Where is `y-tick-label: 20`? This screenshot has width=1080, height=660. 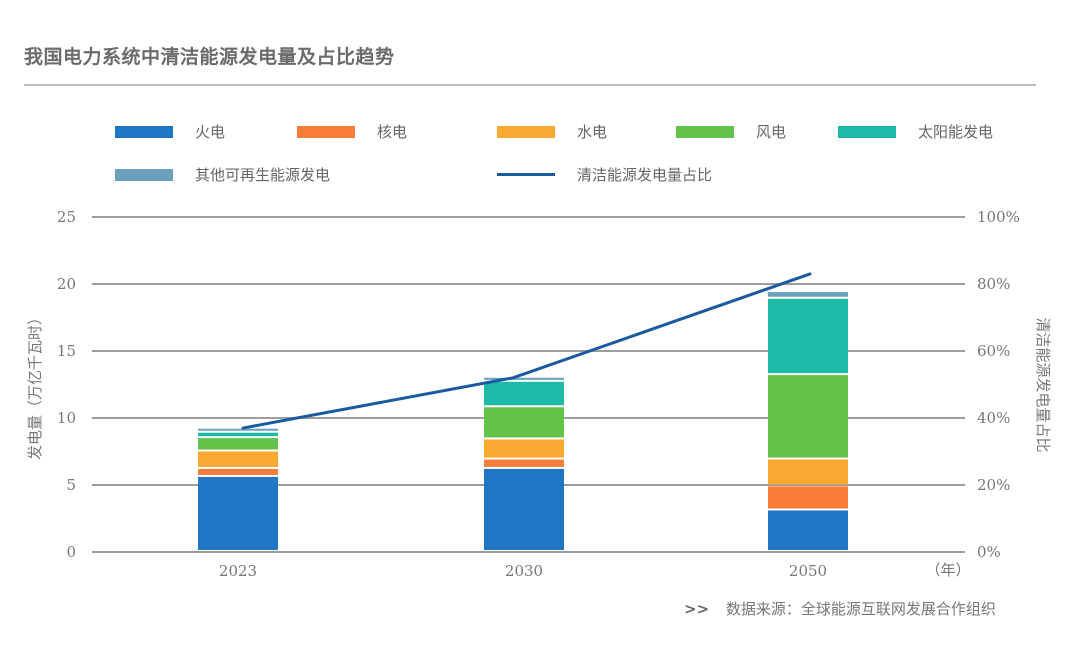 y-tick-label: 20 is located at coordinates (66, 284).